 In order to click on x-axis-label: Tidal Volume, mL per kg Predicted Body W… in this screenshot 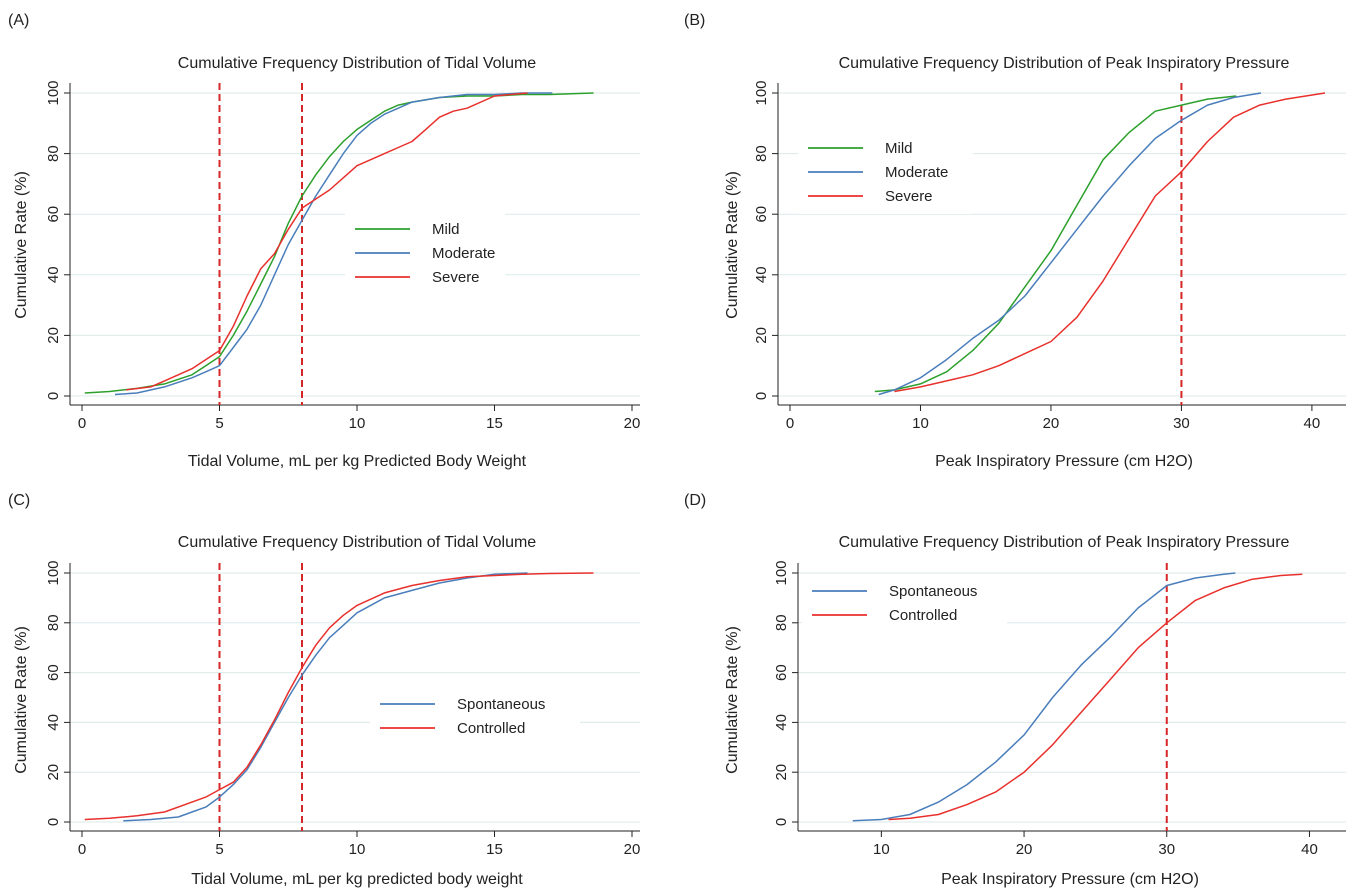, I will do `click(357, 461)`.